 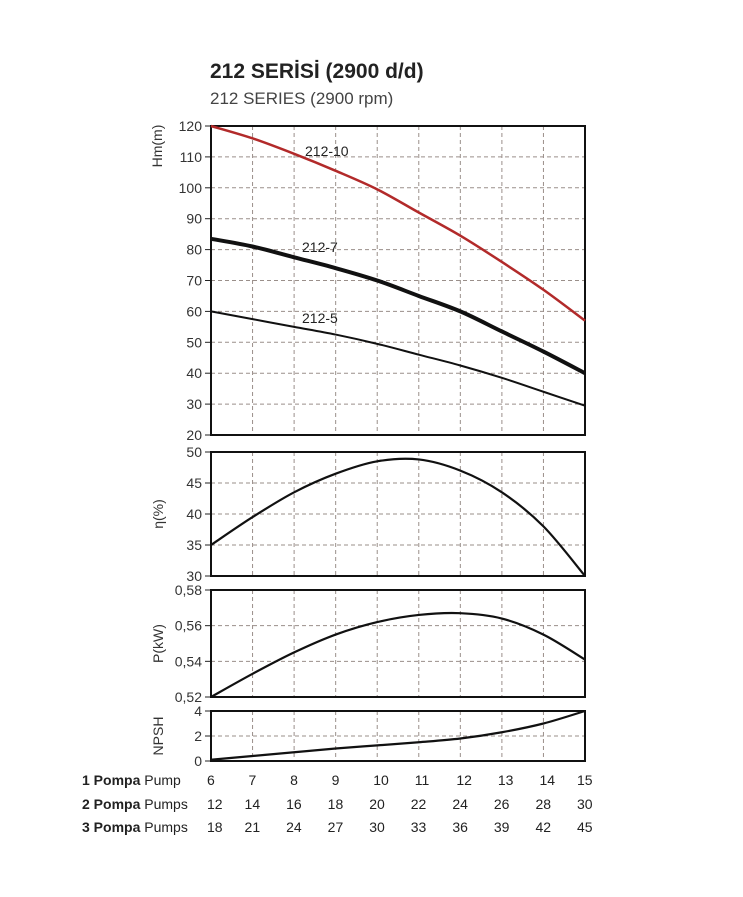 I want to click on x-tick-label: 39, so click(x=501, y=827).